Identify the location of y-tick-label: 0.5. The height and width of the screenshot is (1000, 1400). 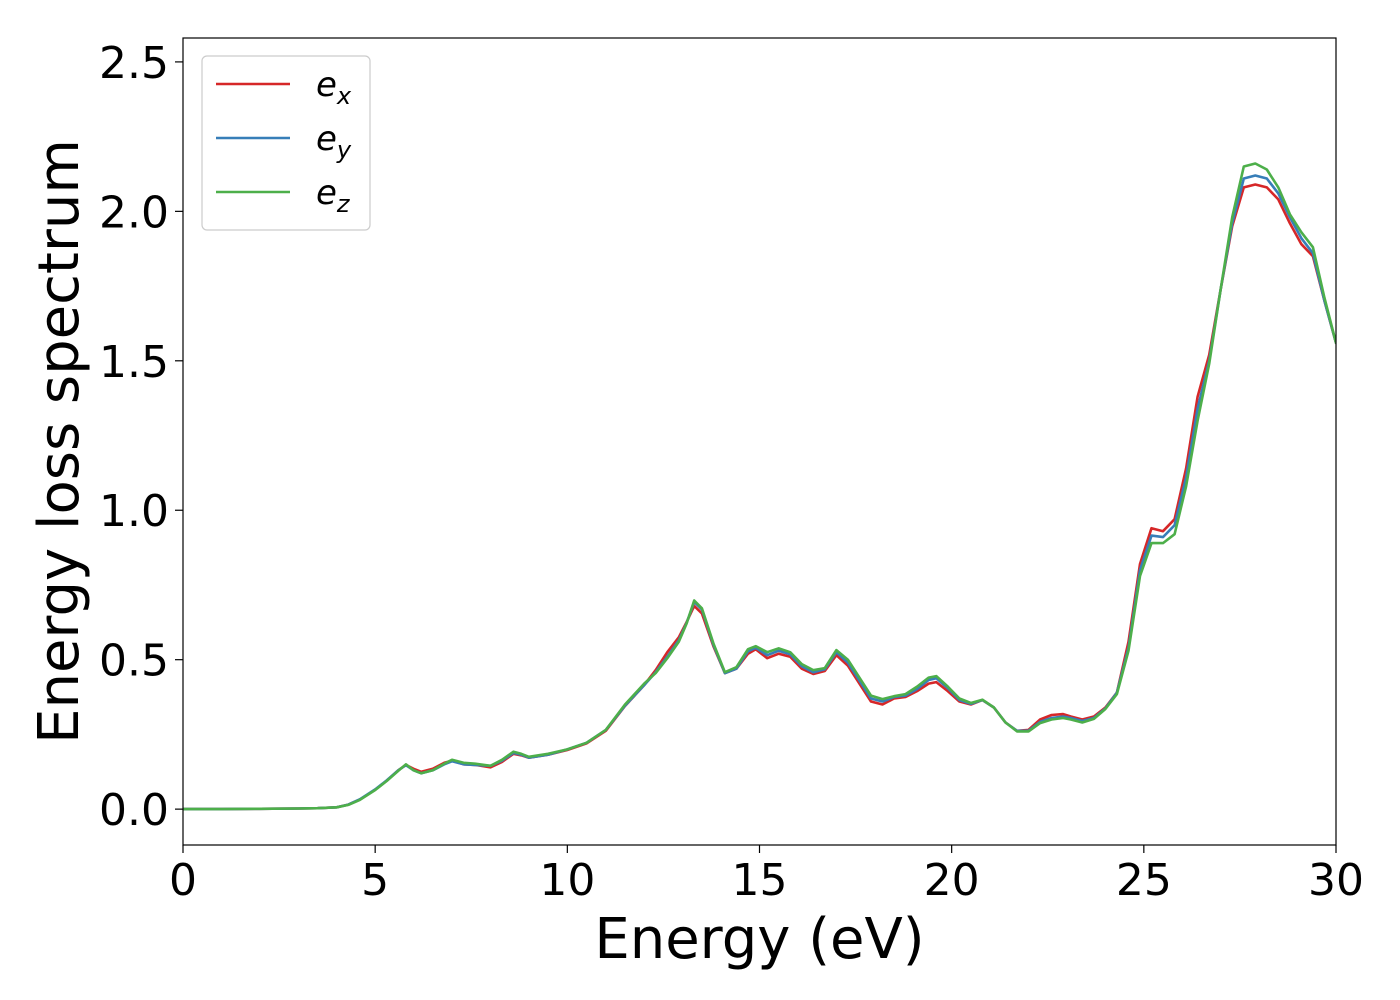
(134, 661).